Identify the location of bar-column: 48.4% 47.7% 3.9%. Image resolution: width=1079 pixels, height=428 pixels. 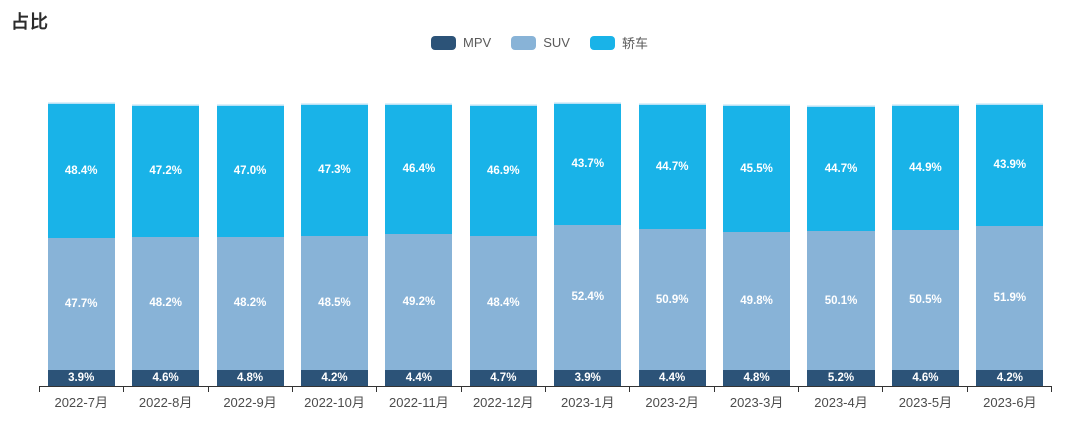
(81, 244).